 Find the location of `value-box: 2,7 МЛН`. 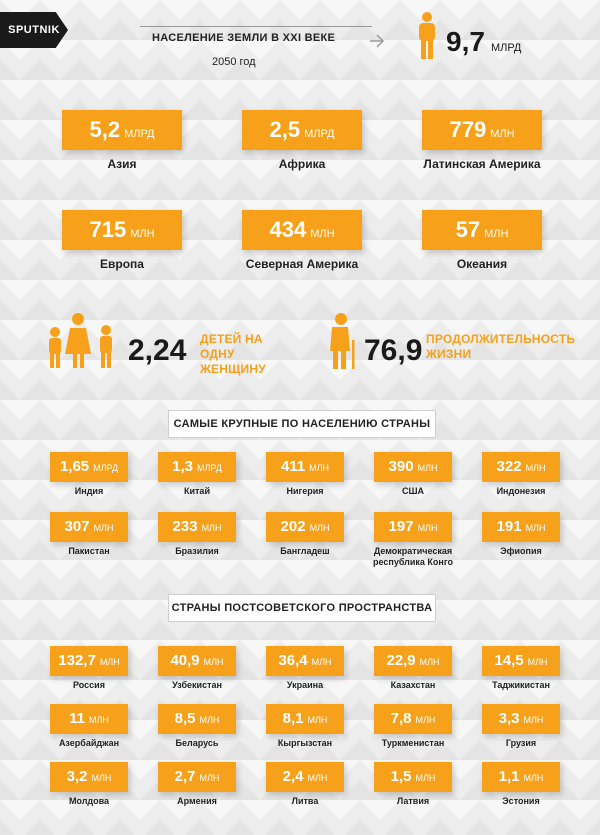

value-box: 2,7 МЛН is located at coordinates (197, 777).